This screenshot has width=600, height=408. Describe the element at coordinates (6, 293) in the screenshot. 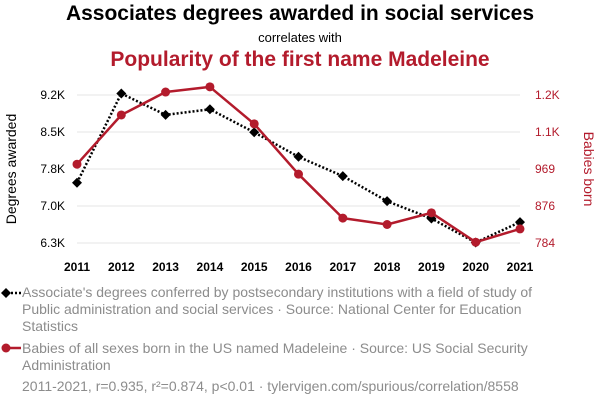

I see `legend-marker-degrees` at that location.